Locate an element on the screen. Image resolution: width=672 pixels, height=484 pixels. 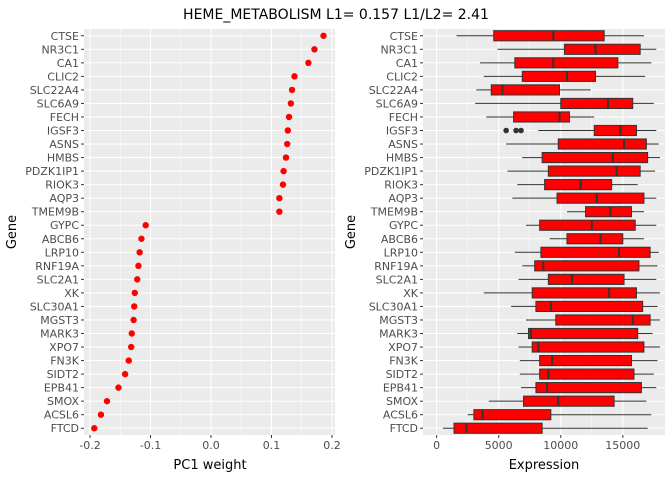
x-tick-label: 0.0 is located at coordinates (211, 445).